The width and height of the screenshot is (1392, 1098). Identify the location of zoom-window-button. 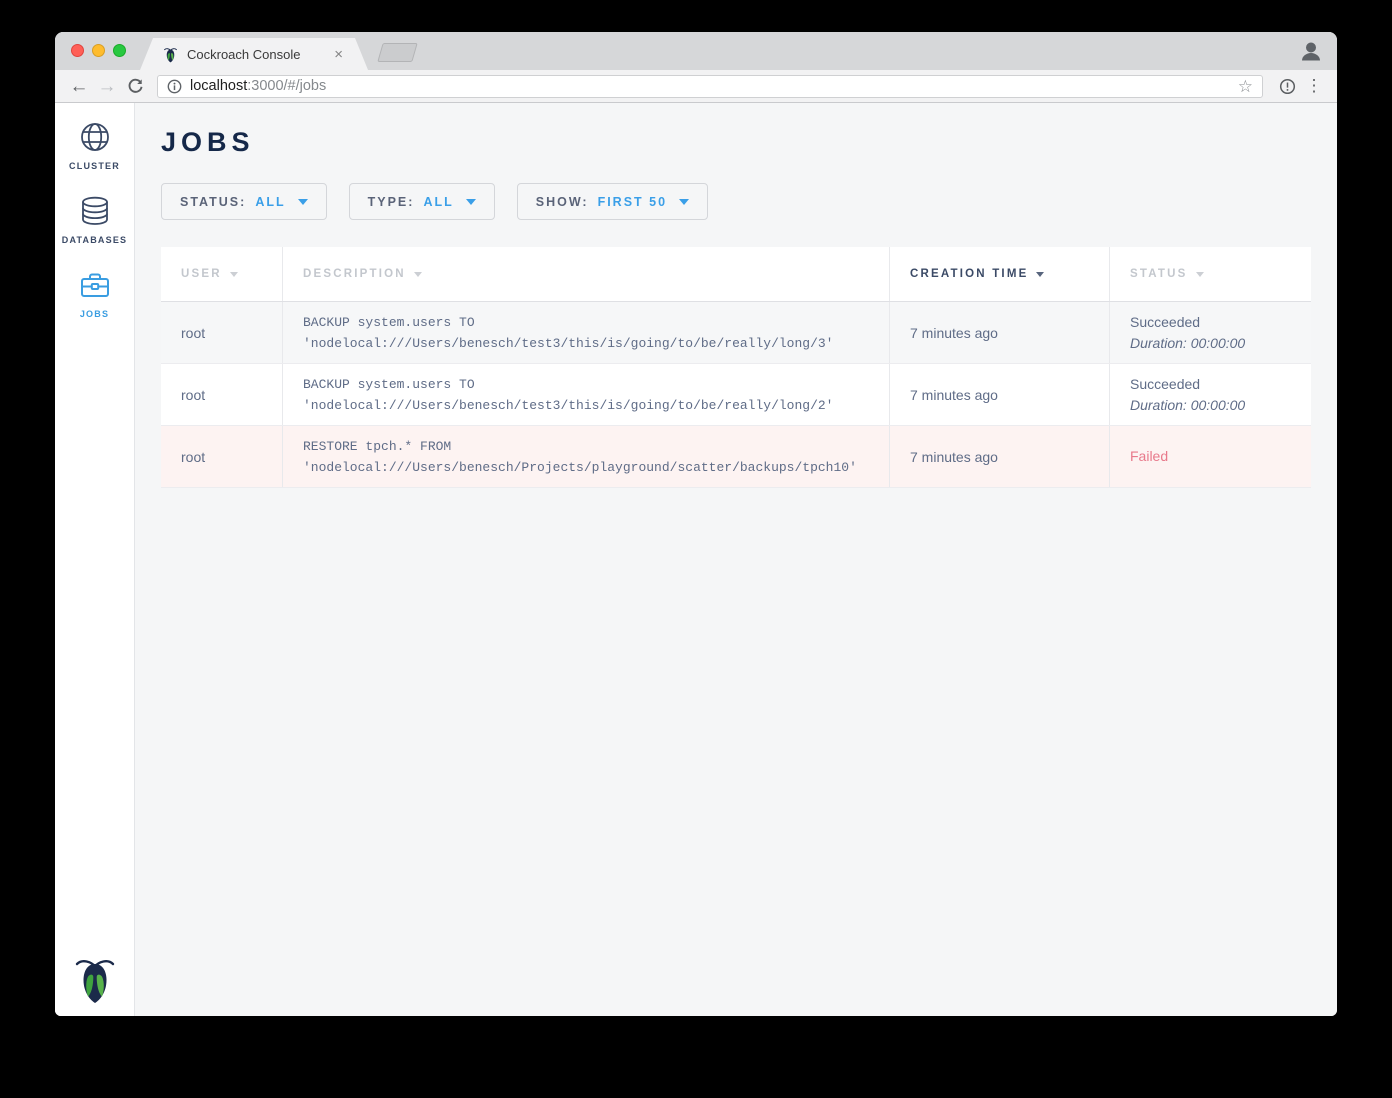
(119, 50).